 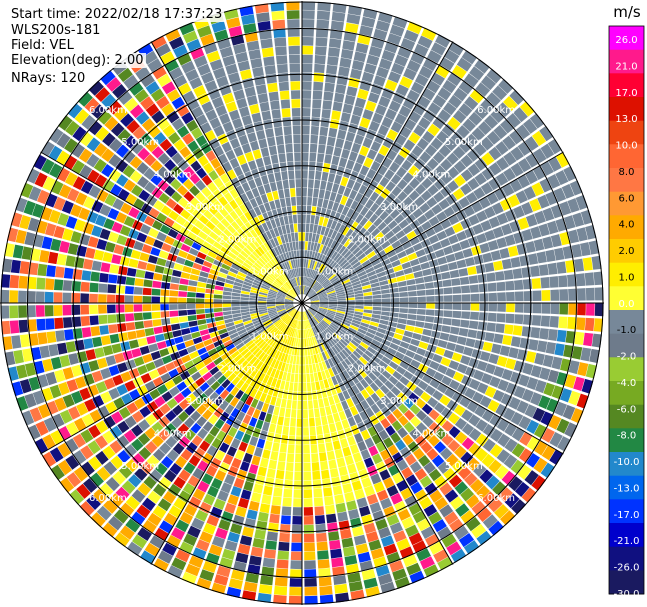 What do you see at coordinates (48, 78) in the screenshot?
I see `nrays-label: NRays: 120` at bounding box center [48, 78].